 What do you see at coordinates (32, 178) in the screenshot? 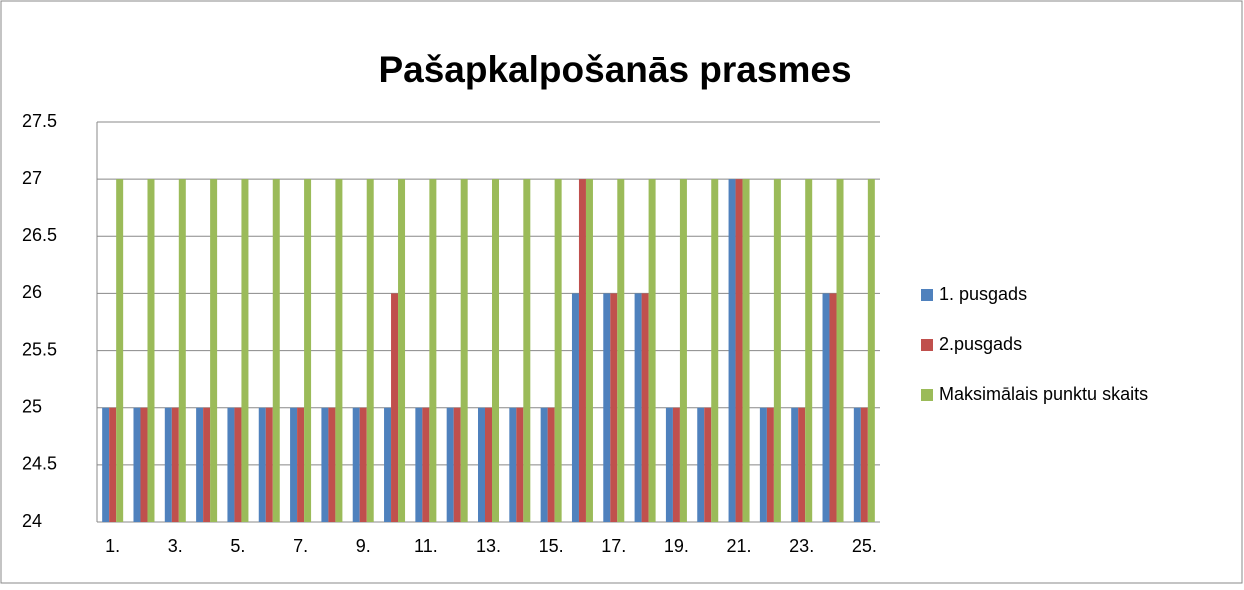
I see `y-tick-label: 27` at bounding box center [32, 178].